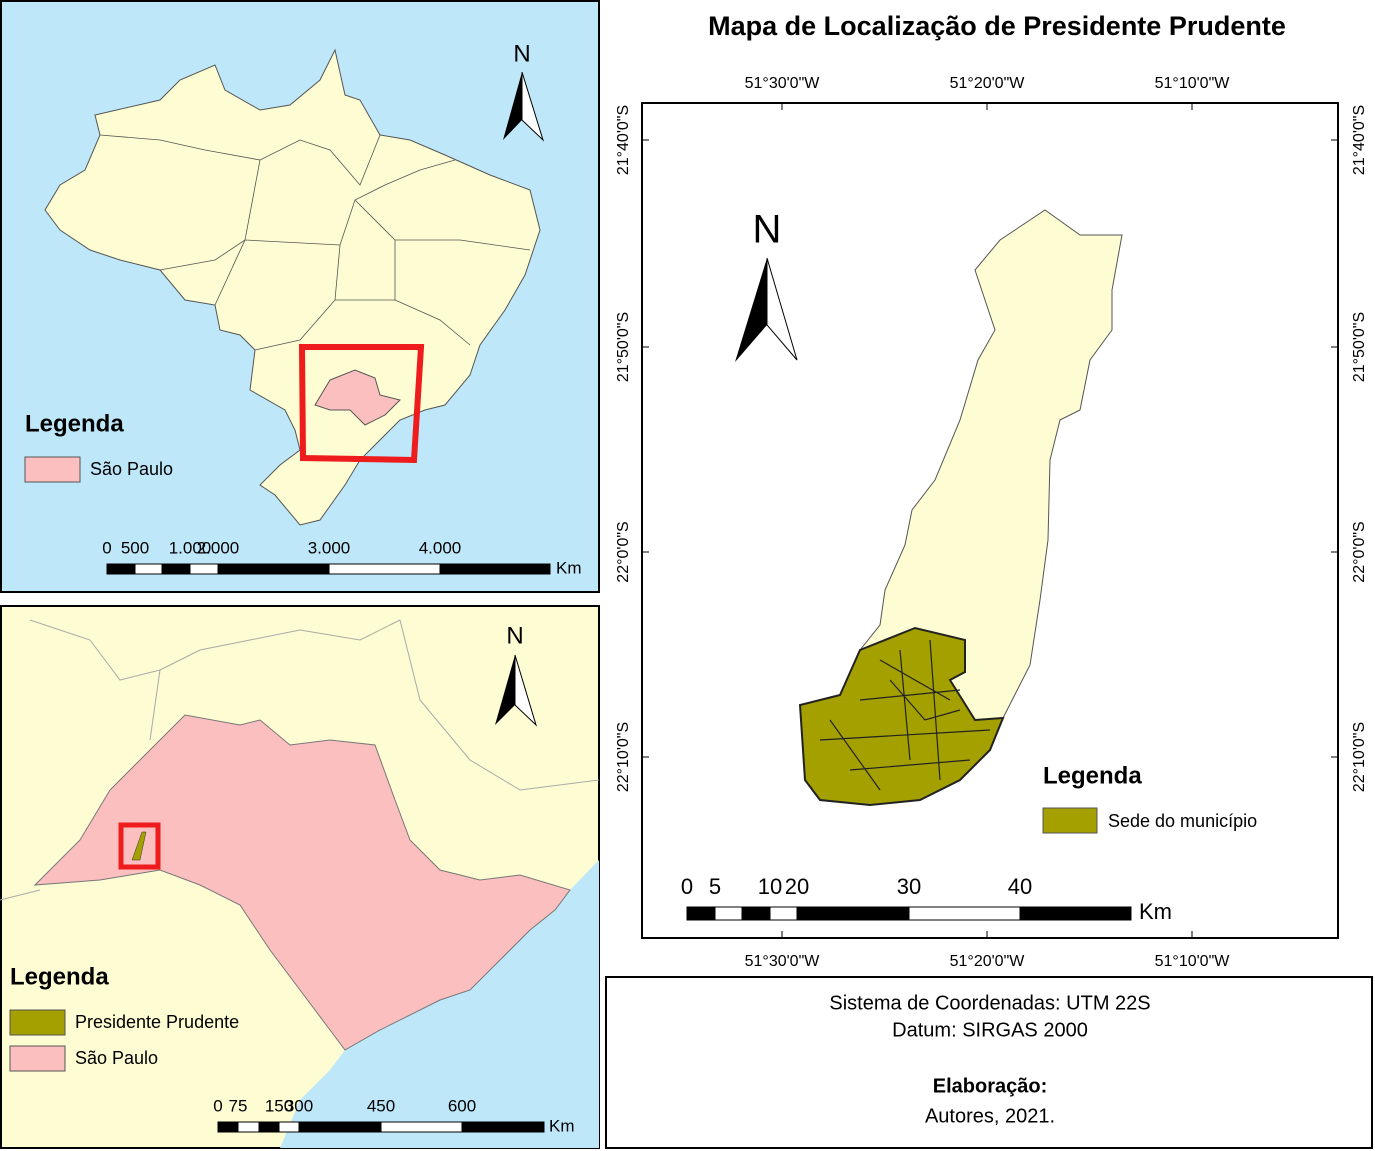 This screenshot has height=1151, width=1375. I want to click on legend-item: Presidente Prudente, so click(157, 1022).